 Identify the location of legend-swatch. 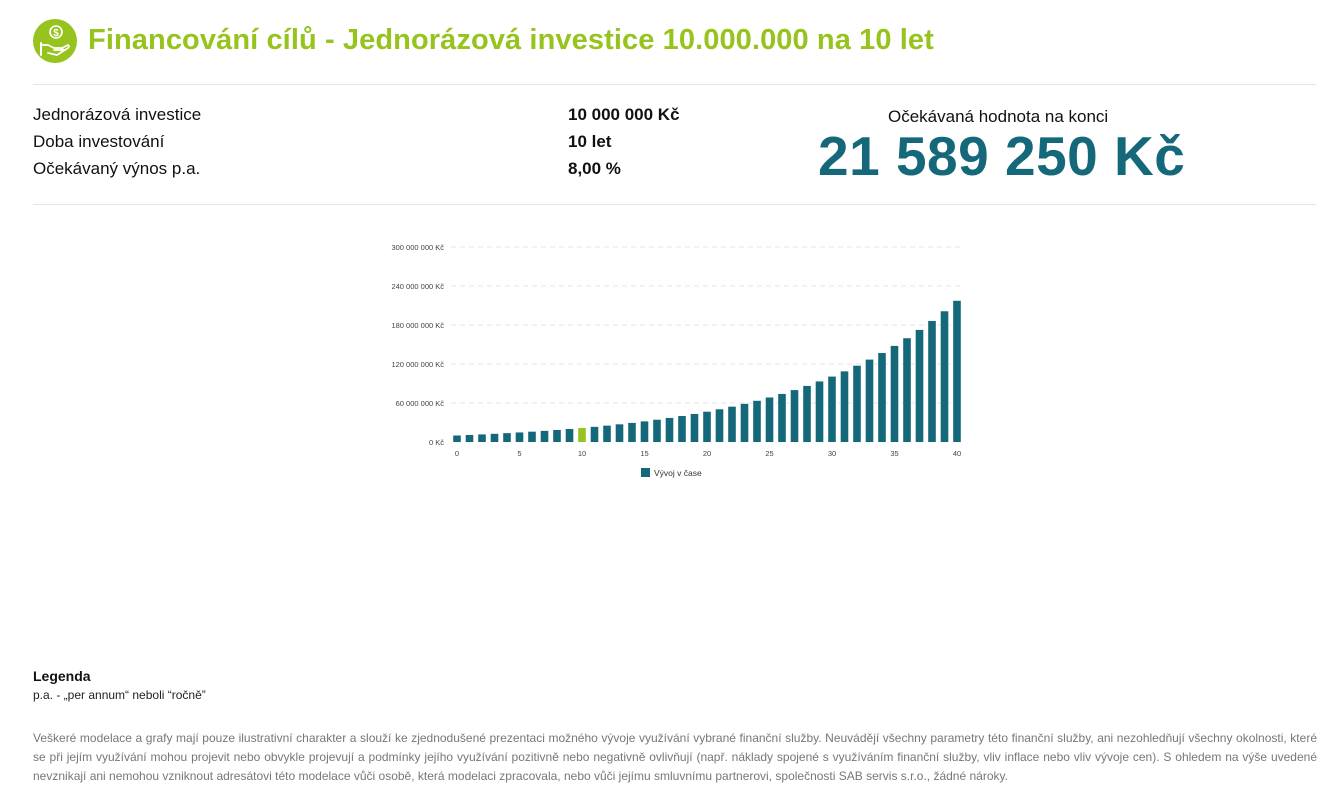
(645, 472).